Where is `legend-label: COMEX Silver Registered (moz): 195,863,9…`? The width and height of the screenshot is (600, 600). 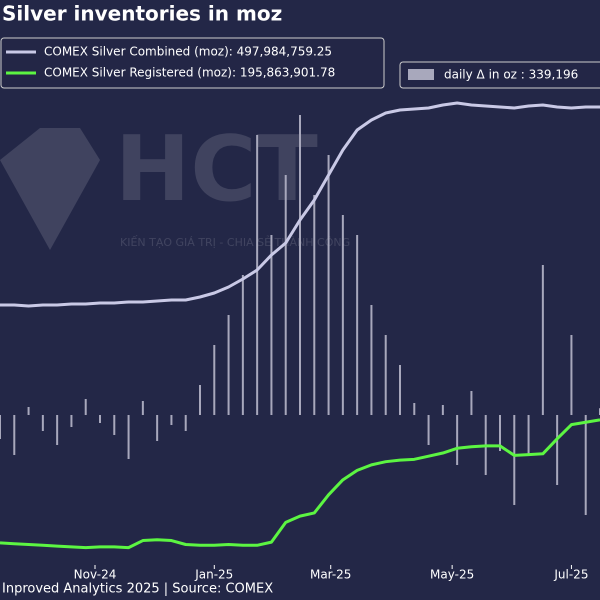 legend-label: COMEX Silver Registered (moz): 195,863,9… is located at coordinates (189, 73).